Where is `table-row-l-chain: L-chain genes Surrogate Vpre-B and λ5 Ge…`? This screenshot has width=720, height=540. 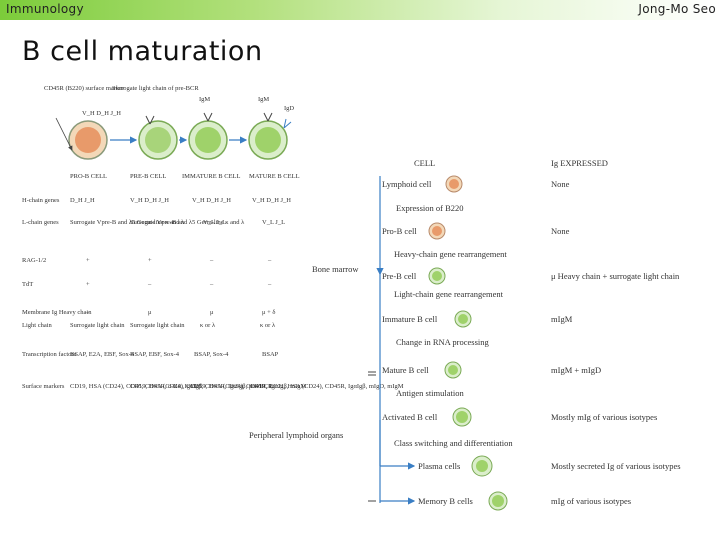 table-row-l-chain: L-chain genes Surrogate Vpre-B and λ5 Ge… is located at coordinates (153, 222).